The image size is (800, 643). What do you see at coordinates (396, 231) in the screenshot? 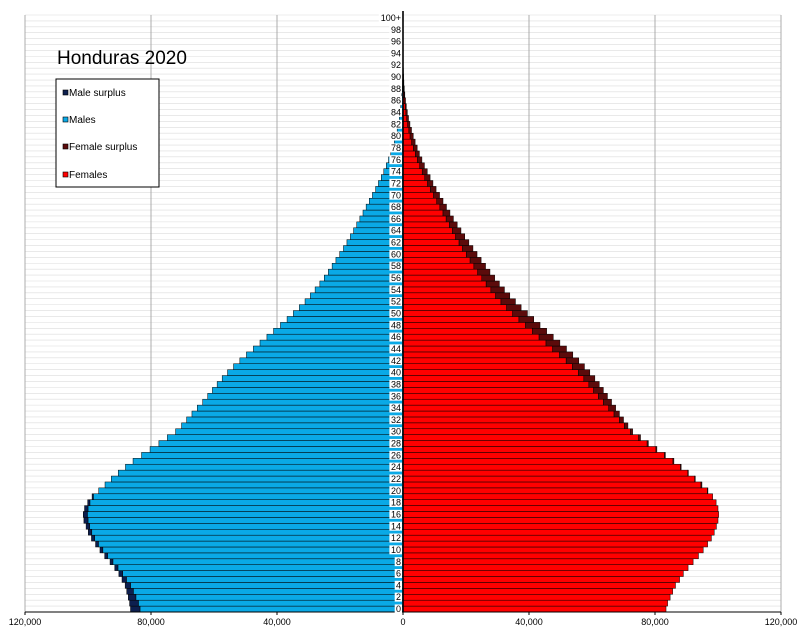
I see `age-tick-label: 64` at bounding box center [396, 231].